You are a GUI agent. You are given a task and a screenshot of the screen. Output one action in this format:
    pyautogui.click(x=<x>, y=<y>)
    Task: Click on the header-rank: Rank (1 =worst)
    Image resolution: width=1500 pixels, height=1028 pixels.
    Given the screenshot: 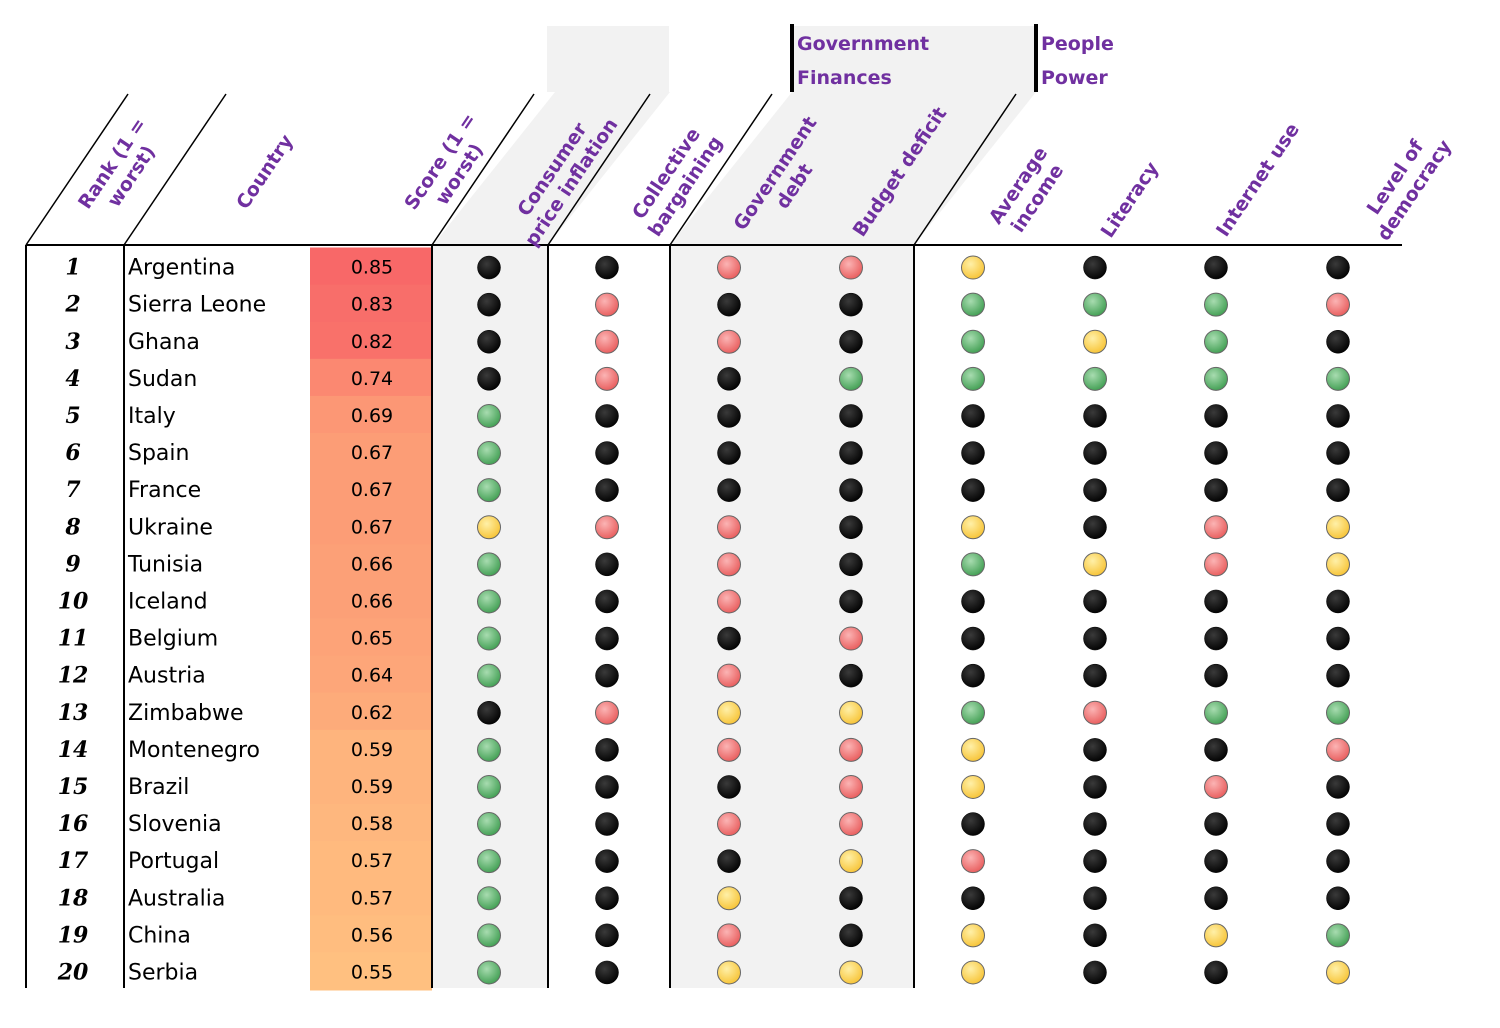 What is the action you would take?
    pyautogui.click(x=122, y=170)
    